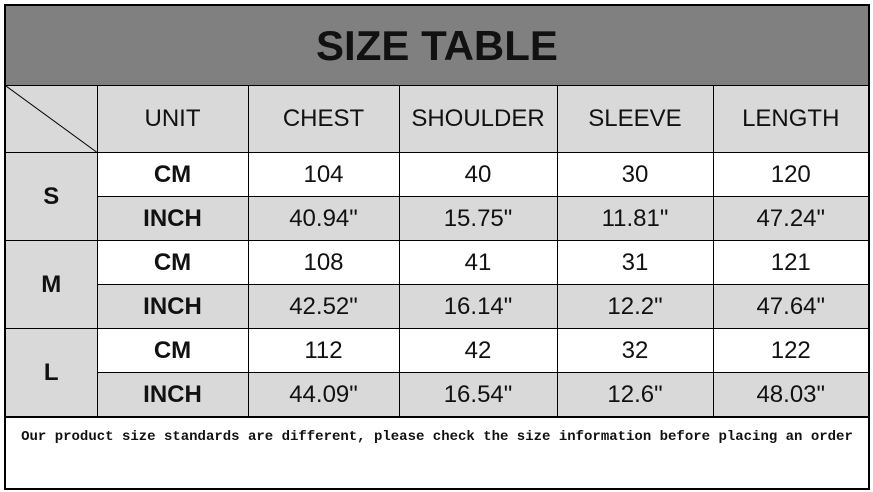  I want to click on table-row-s-inch: INCH 40.94" 15.75" 11.81" 47.24", so click(437, 218).